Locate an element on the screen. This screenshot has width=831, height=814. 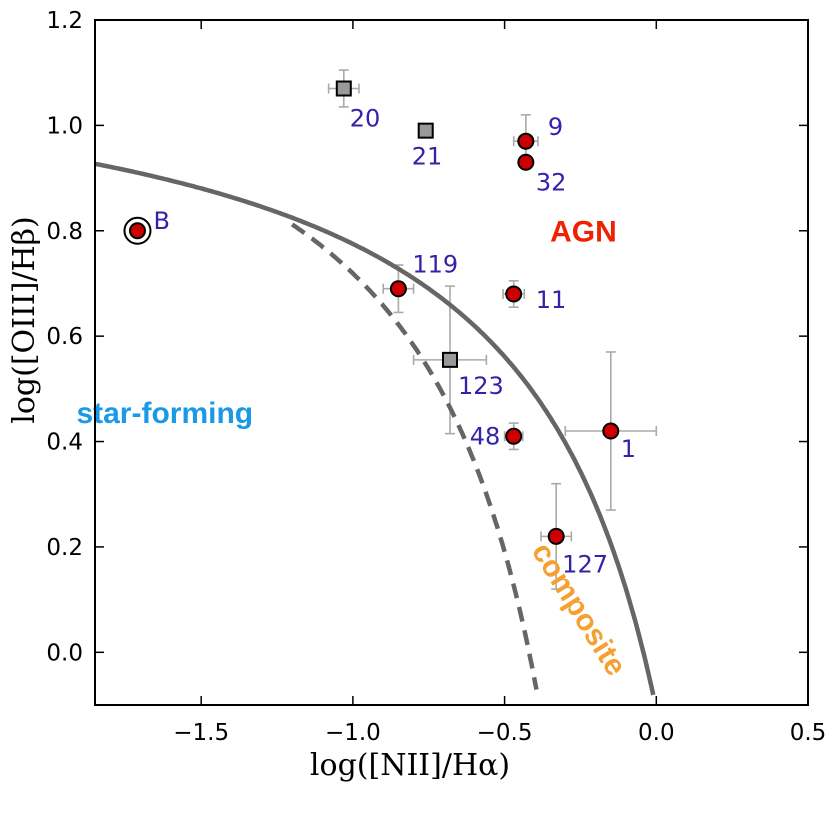
star-forming-region-label: star-forming is located at coordinates (164, 413).